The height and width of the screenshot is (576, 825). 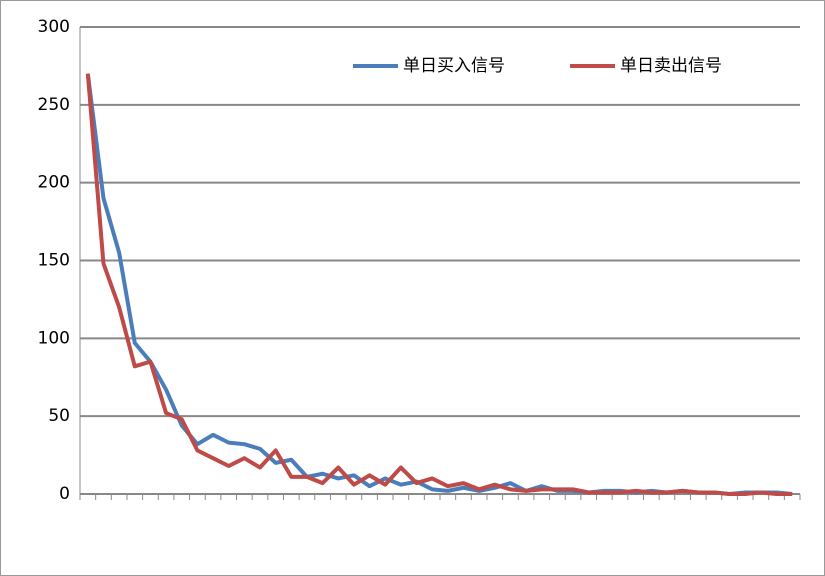 What do you see at coordinates (59, 416) in the screenshot?
I see `y-tick-label: 50` at bounding box center [59, 416].